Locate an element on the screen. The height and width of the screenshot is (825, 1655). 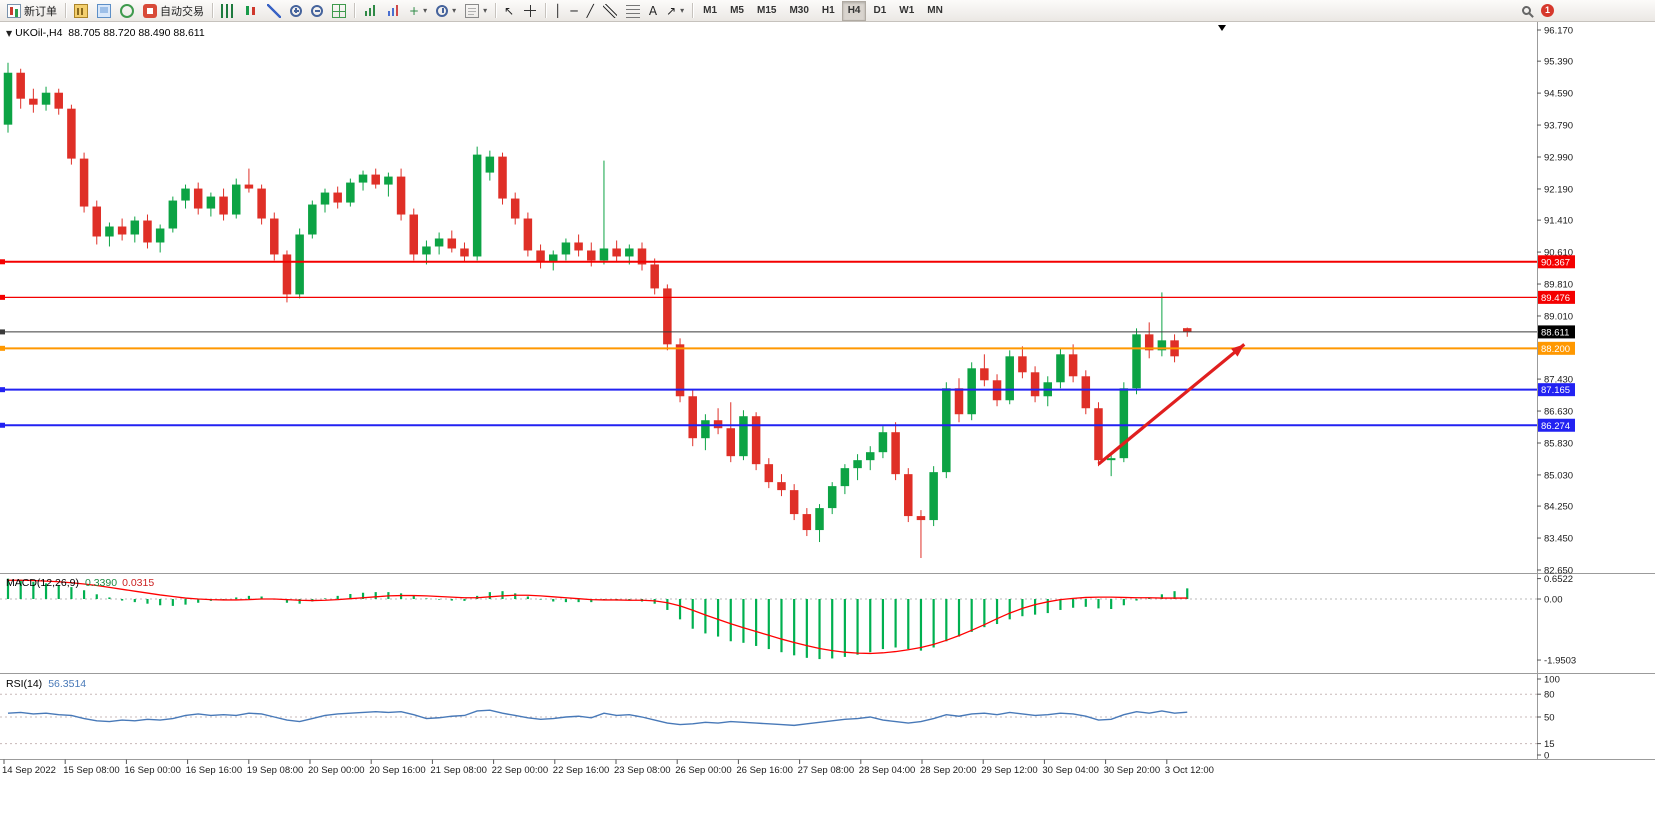
tf-mn-button: MN is located at coordinates (935, 11).